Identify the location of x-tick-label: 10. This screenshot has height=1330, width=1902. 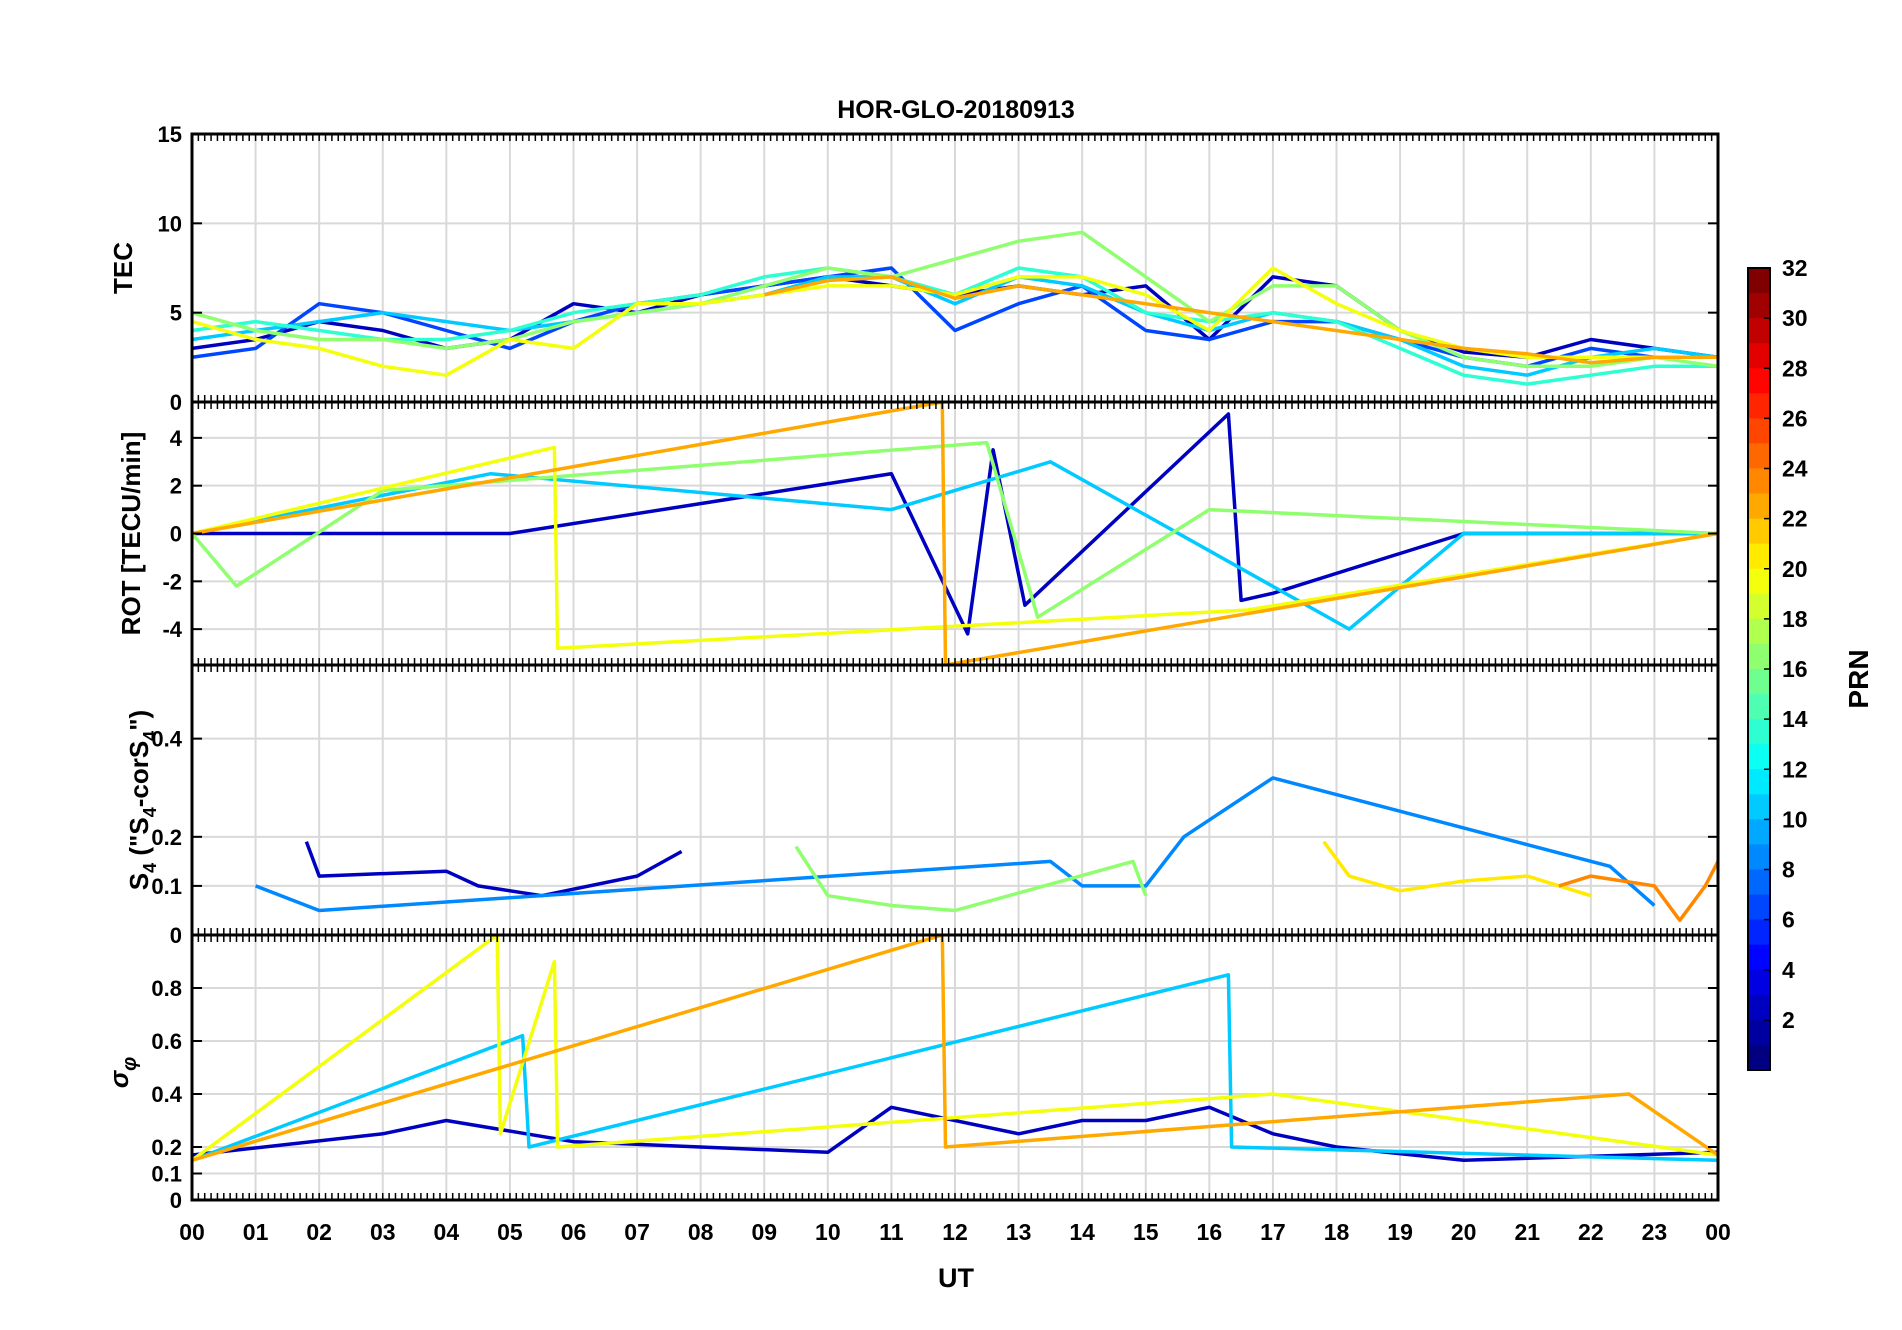
(828, 1232).